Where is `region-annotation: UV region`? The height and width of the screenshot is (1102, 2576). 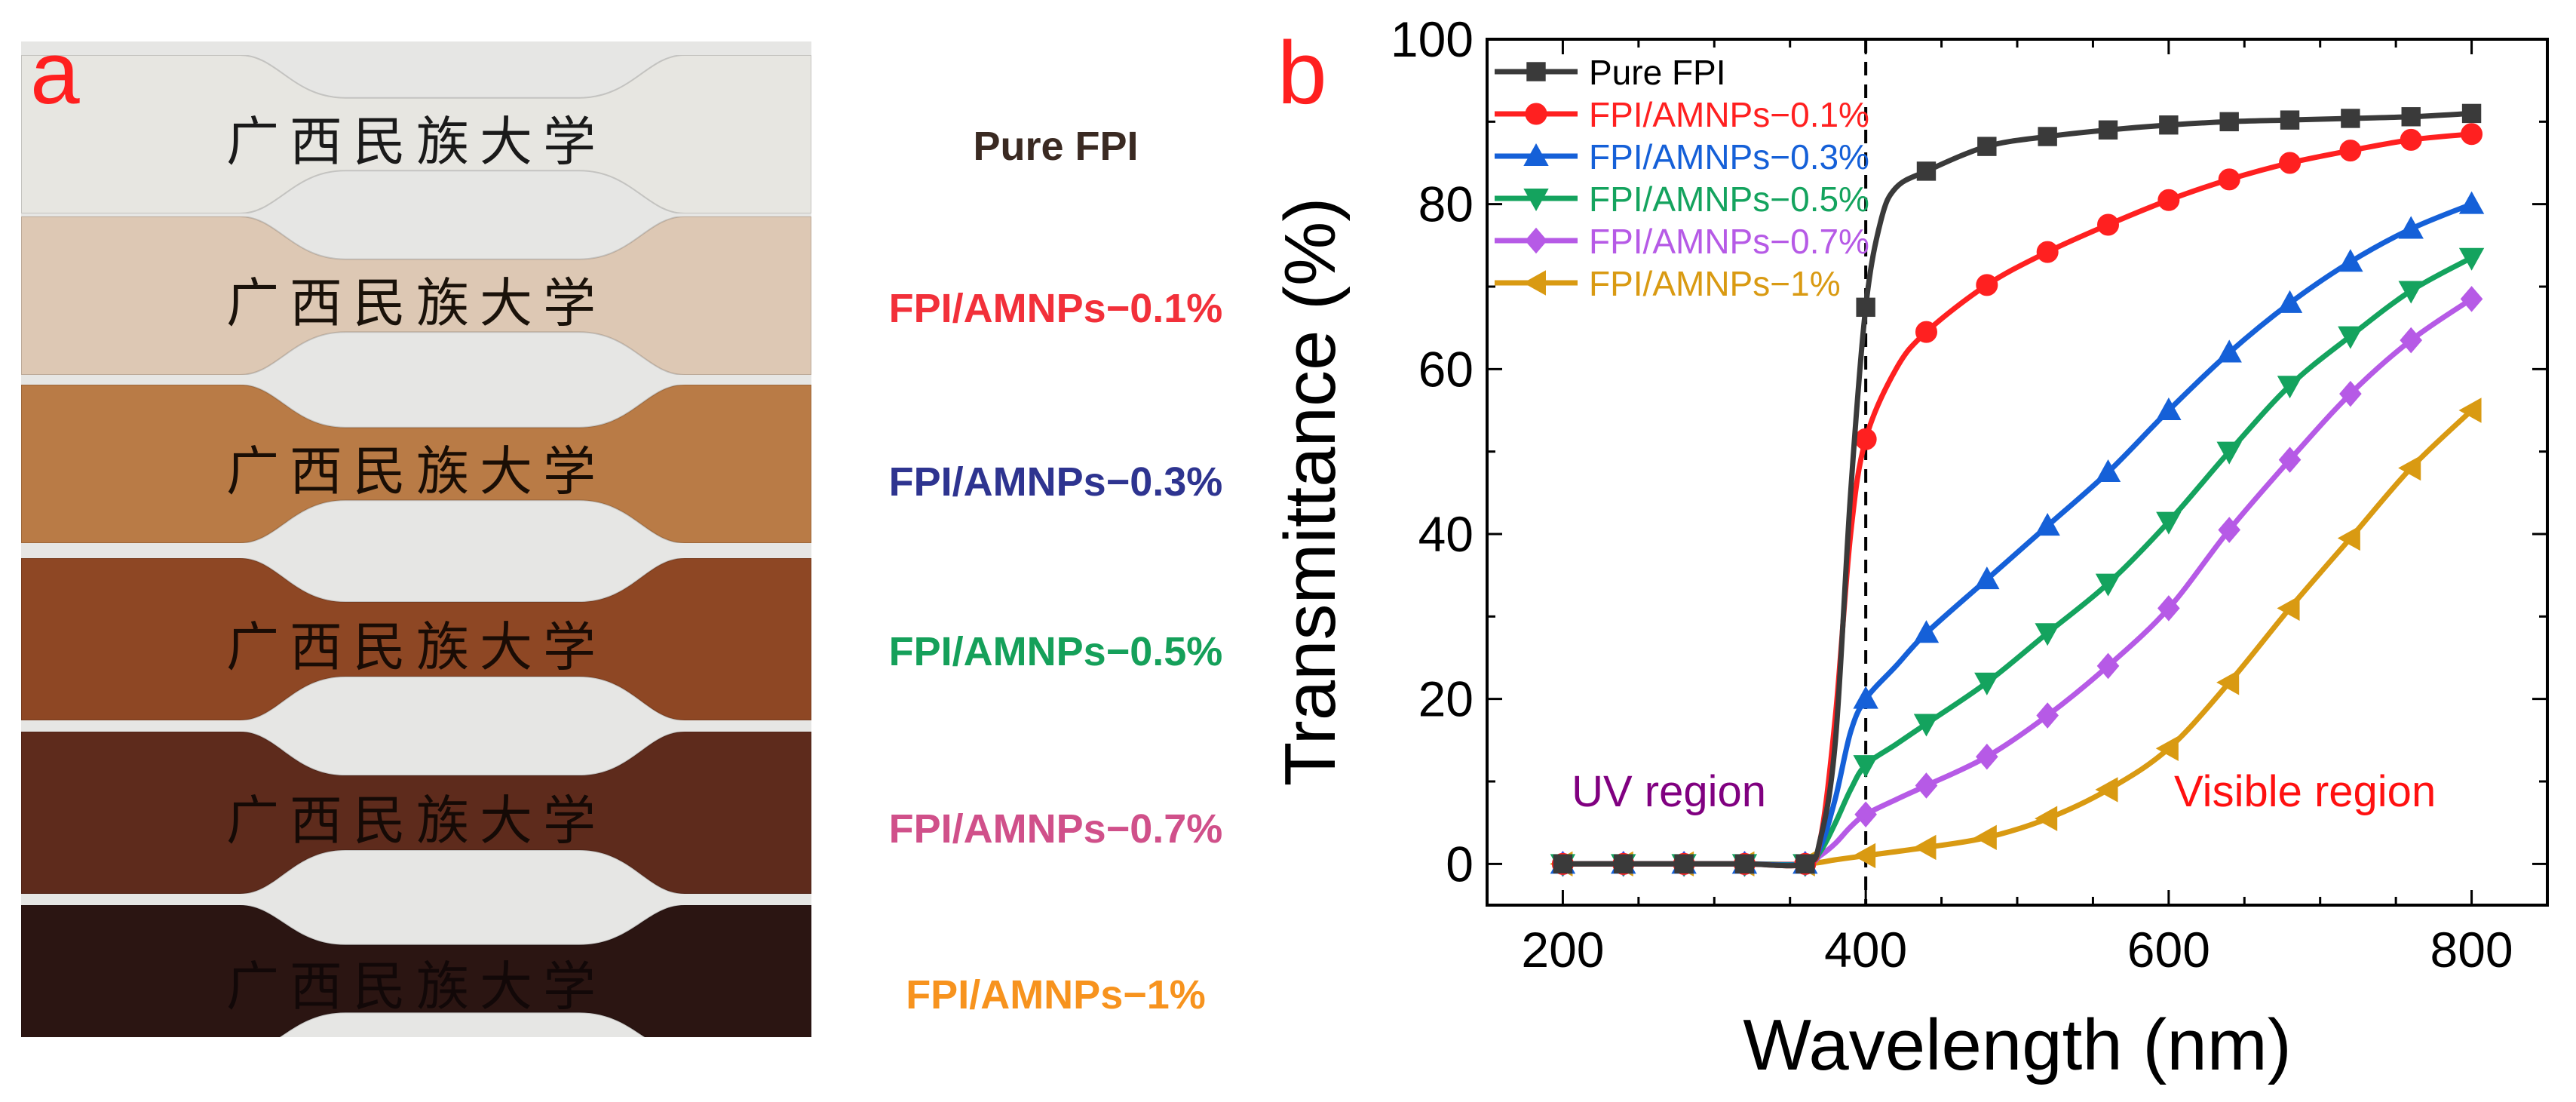
region-annotation: UV region is located at coordinates (1669, 791).